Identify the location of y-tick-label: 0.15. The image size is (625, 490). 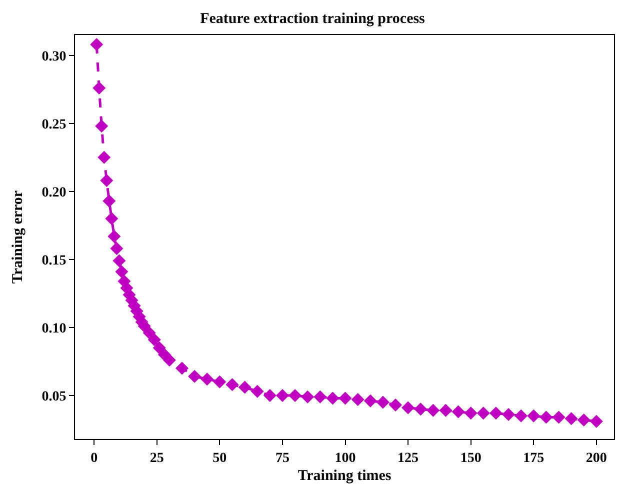
(54, 260).